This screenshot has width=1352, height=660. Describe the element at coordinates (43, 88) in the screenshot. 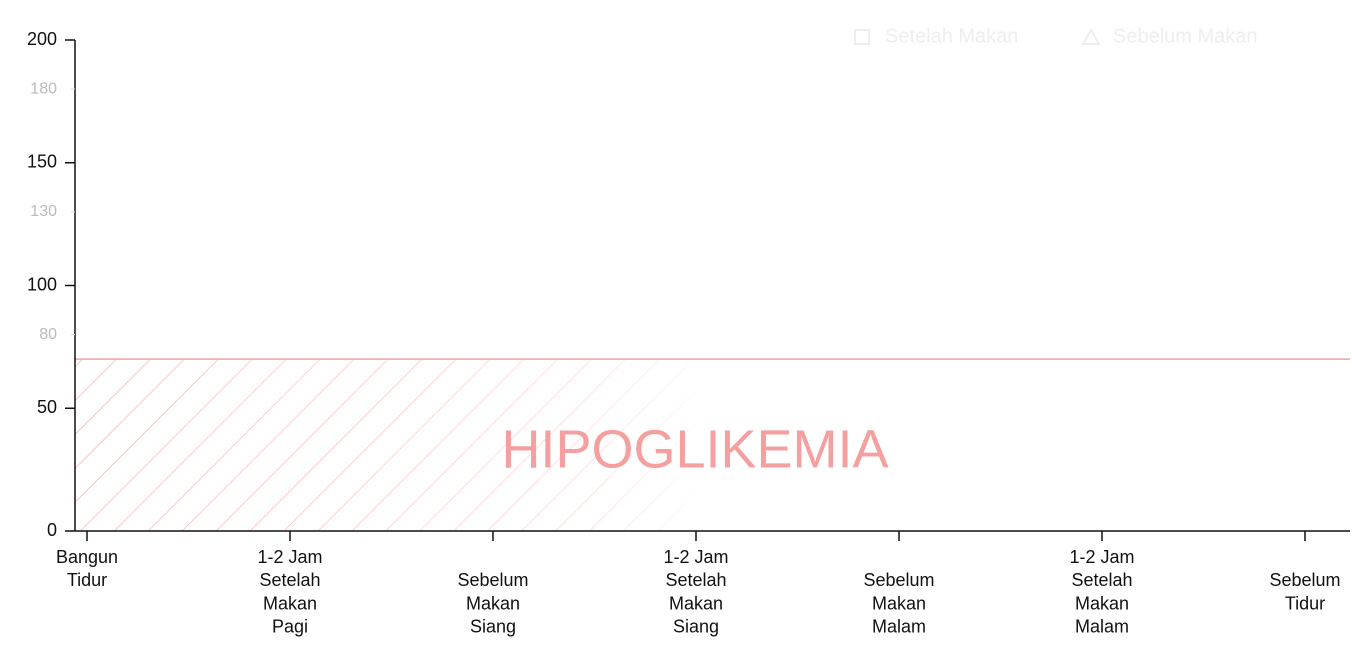

I see `reference-tick-label: 180` at that location.